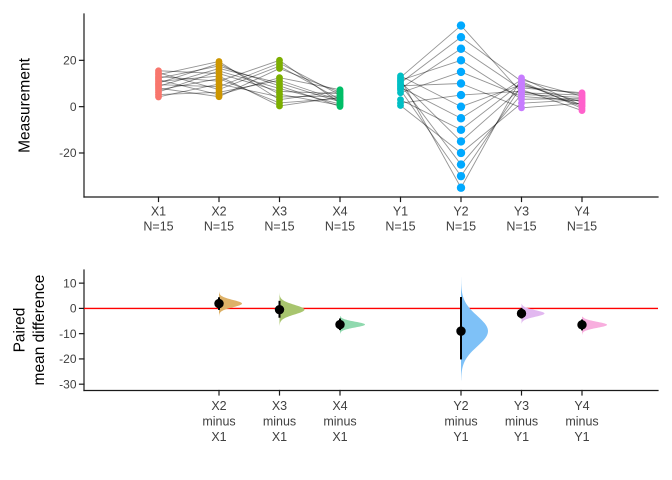 This screenshot has height=480, width=672. What do you see at coordinates (68, 359) in the screenshot?
I see `y-tick-label: -20` at bounding box center [68, 359].